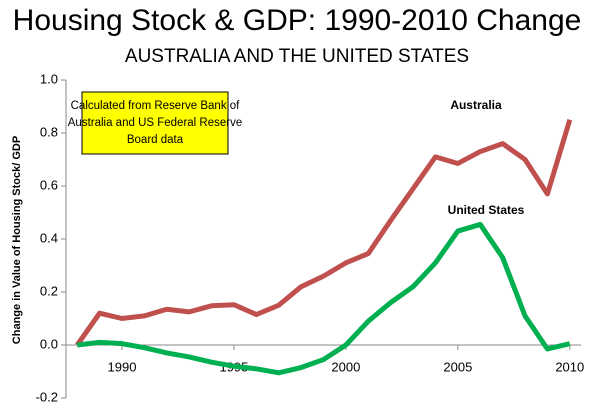  I want to click on y-tick-label: 0.8, so click(49, 131).